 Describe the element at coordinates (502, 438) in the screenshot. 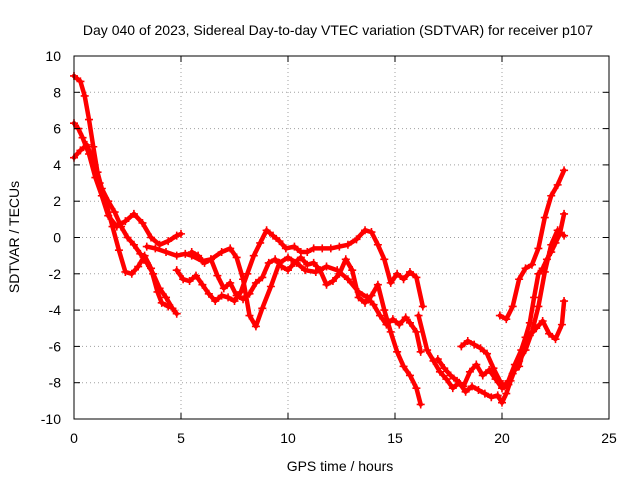

I see `x-tick-label-4: 20` at that location.